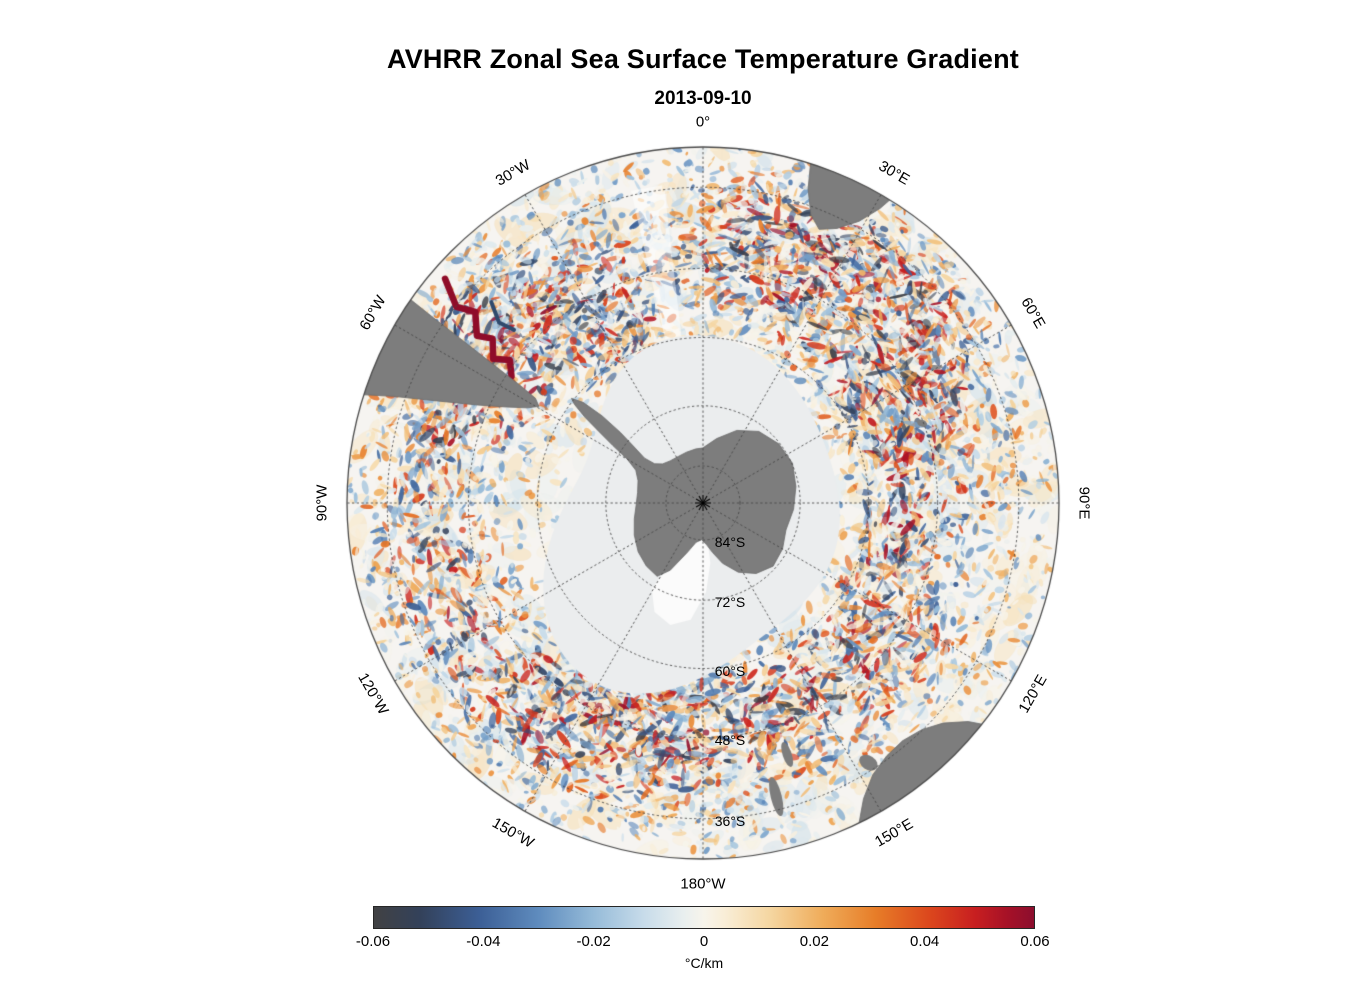 Image resolution: width=1356 pixels, height=1000 pixels. Describe the element at coordinates (703, 98) in the screenshot. I see `figure-date: 2013-09-10` at that location.